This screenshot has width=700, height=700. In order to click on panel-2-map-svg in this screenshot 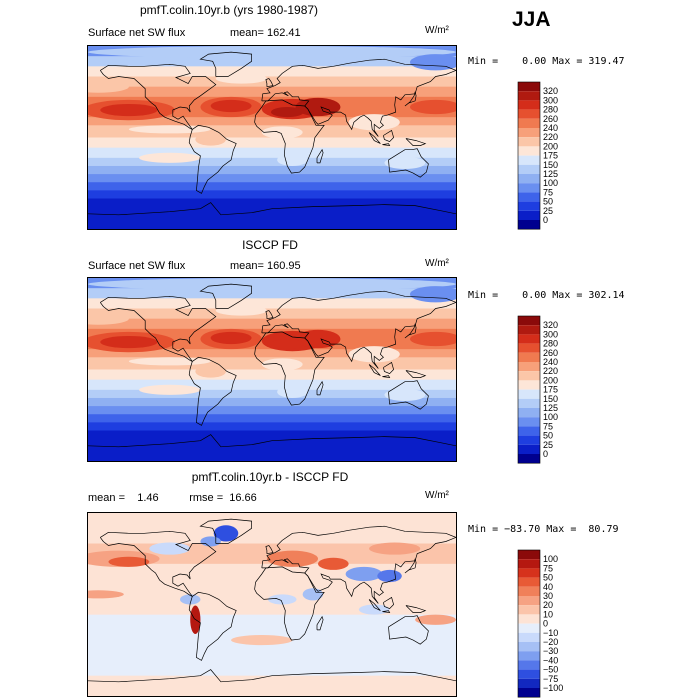, I will do `click(272, 369)`.